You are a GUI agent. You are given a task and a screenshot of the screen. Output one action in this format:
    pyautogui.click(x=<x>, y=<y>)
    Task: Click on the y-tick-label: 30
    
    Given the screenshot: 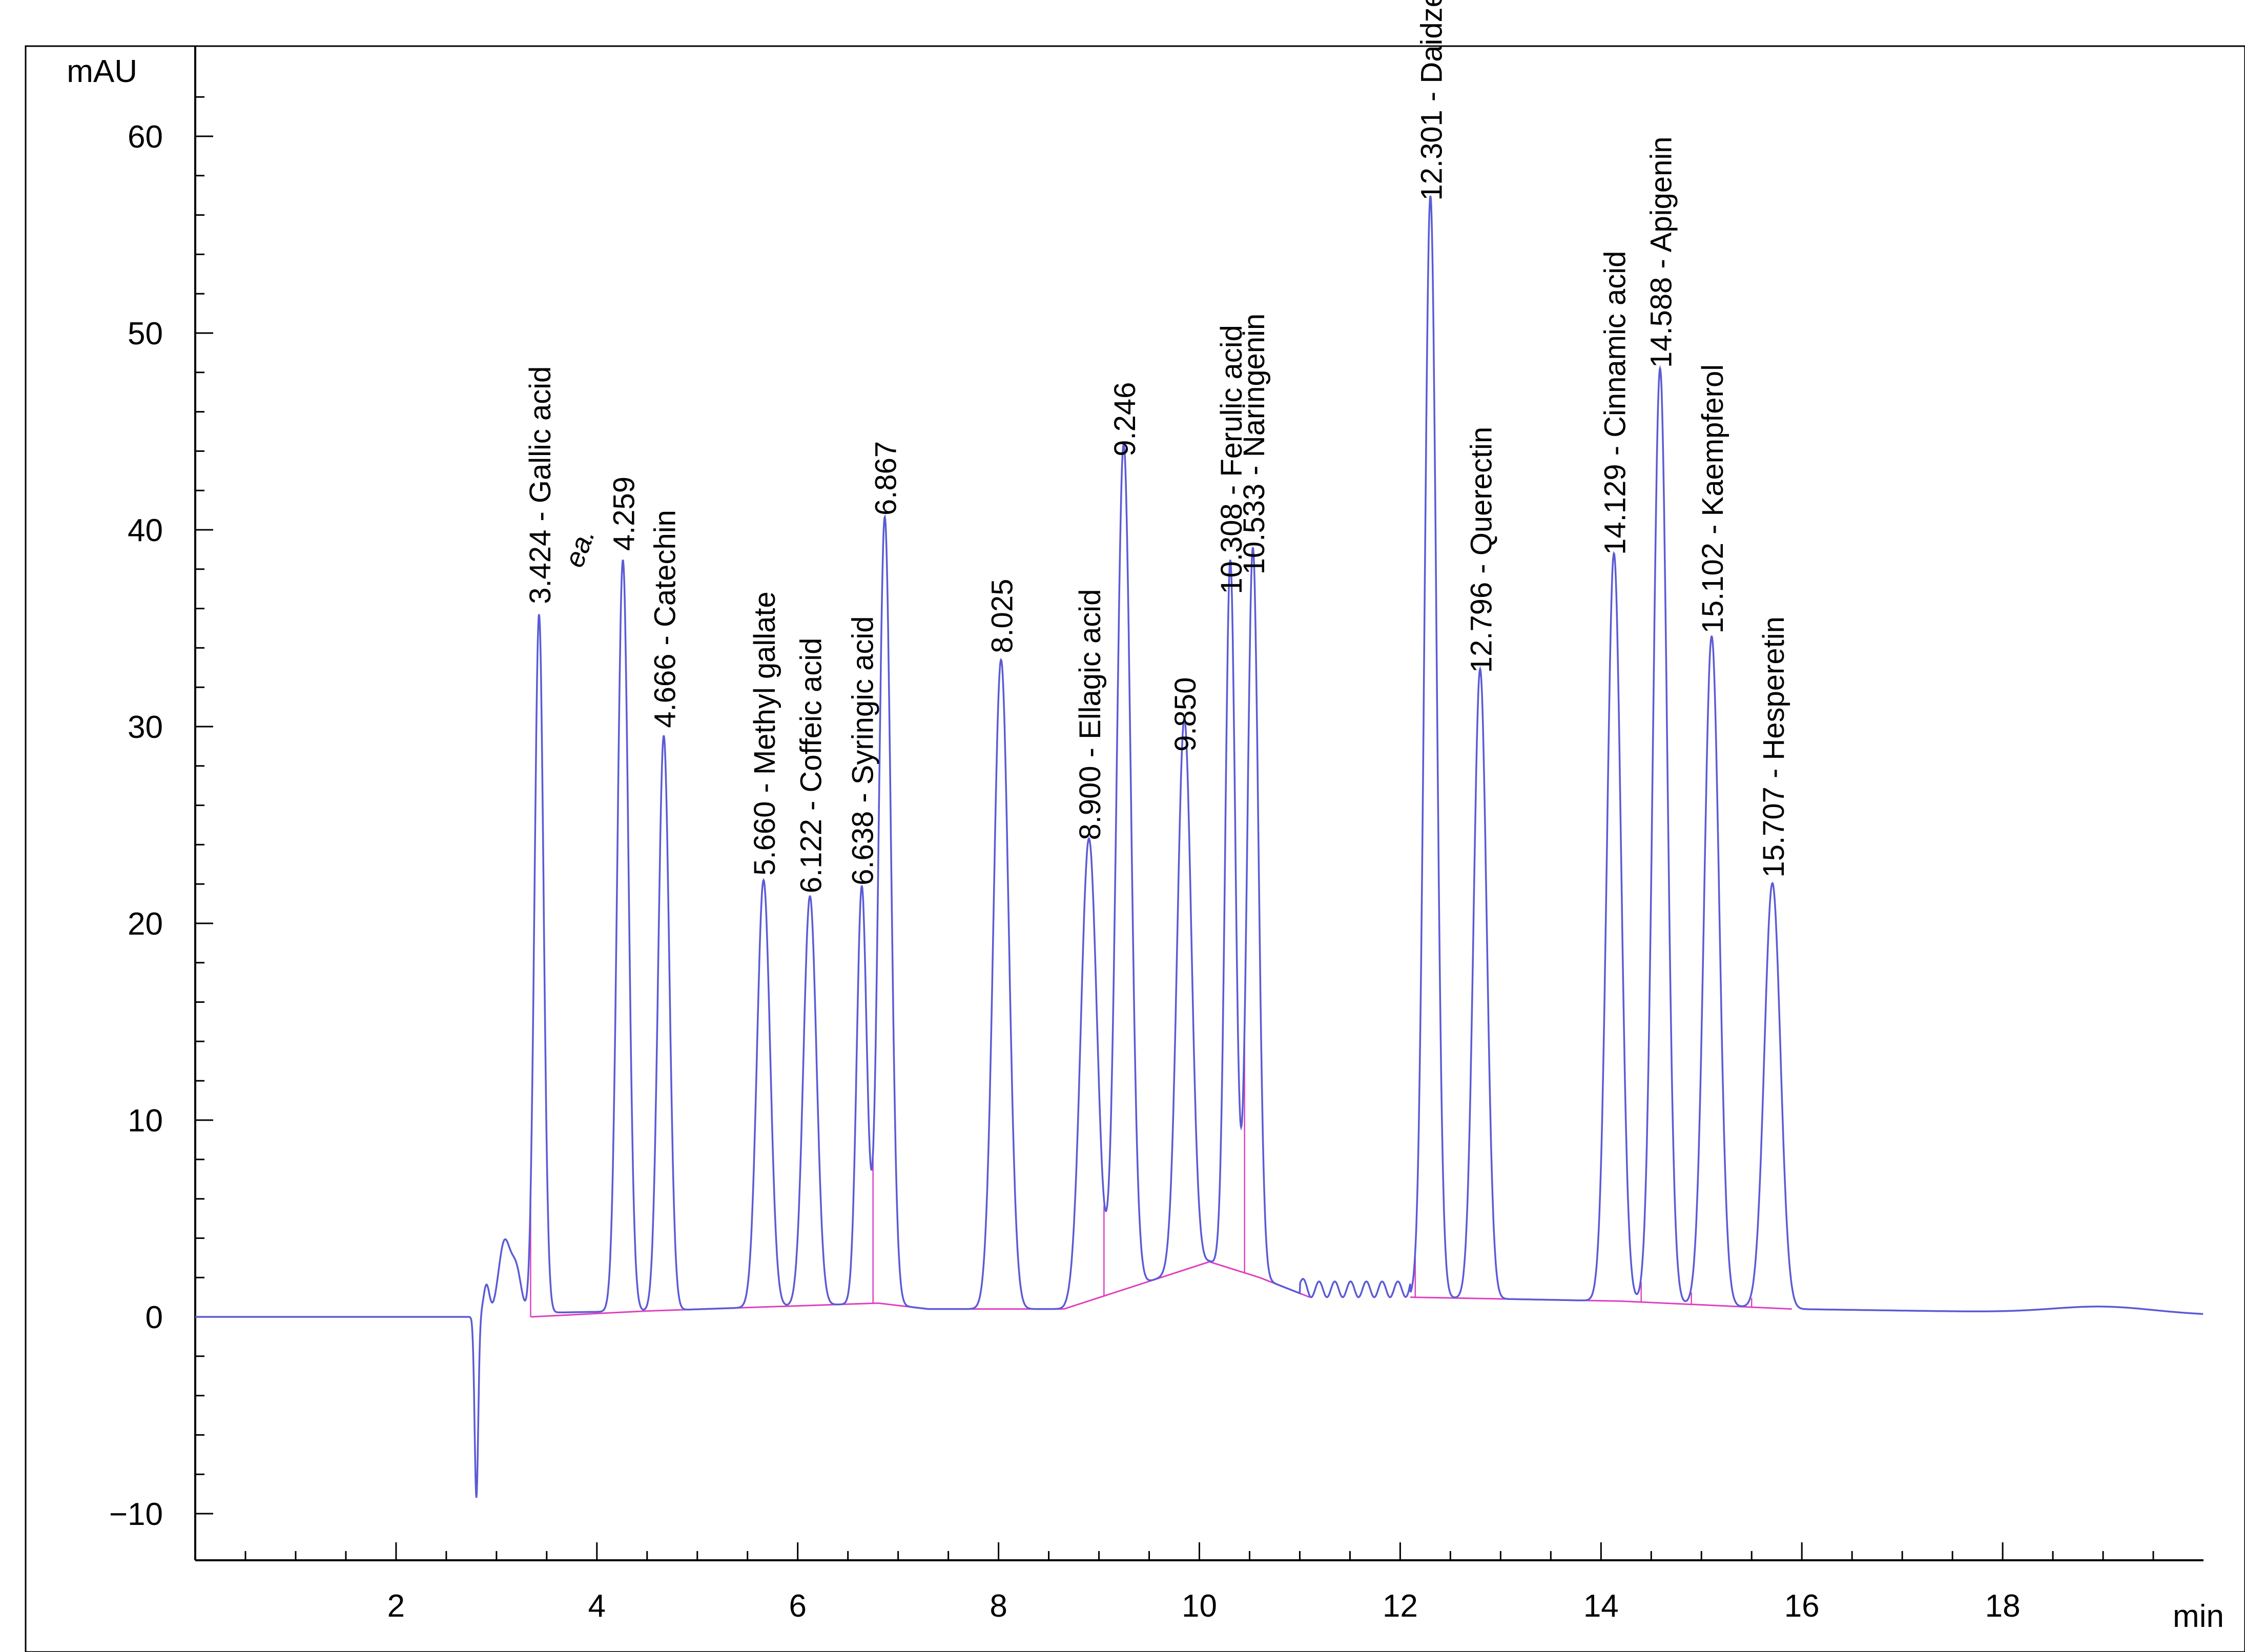 What is the action you would take?
    pyautogui.click(x=145, y=727)
    